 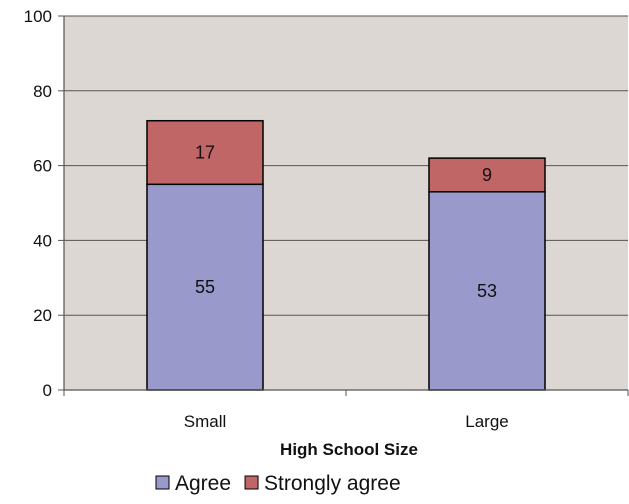 I want to click on data-label: 9, so click(x=487, y=175).